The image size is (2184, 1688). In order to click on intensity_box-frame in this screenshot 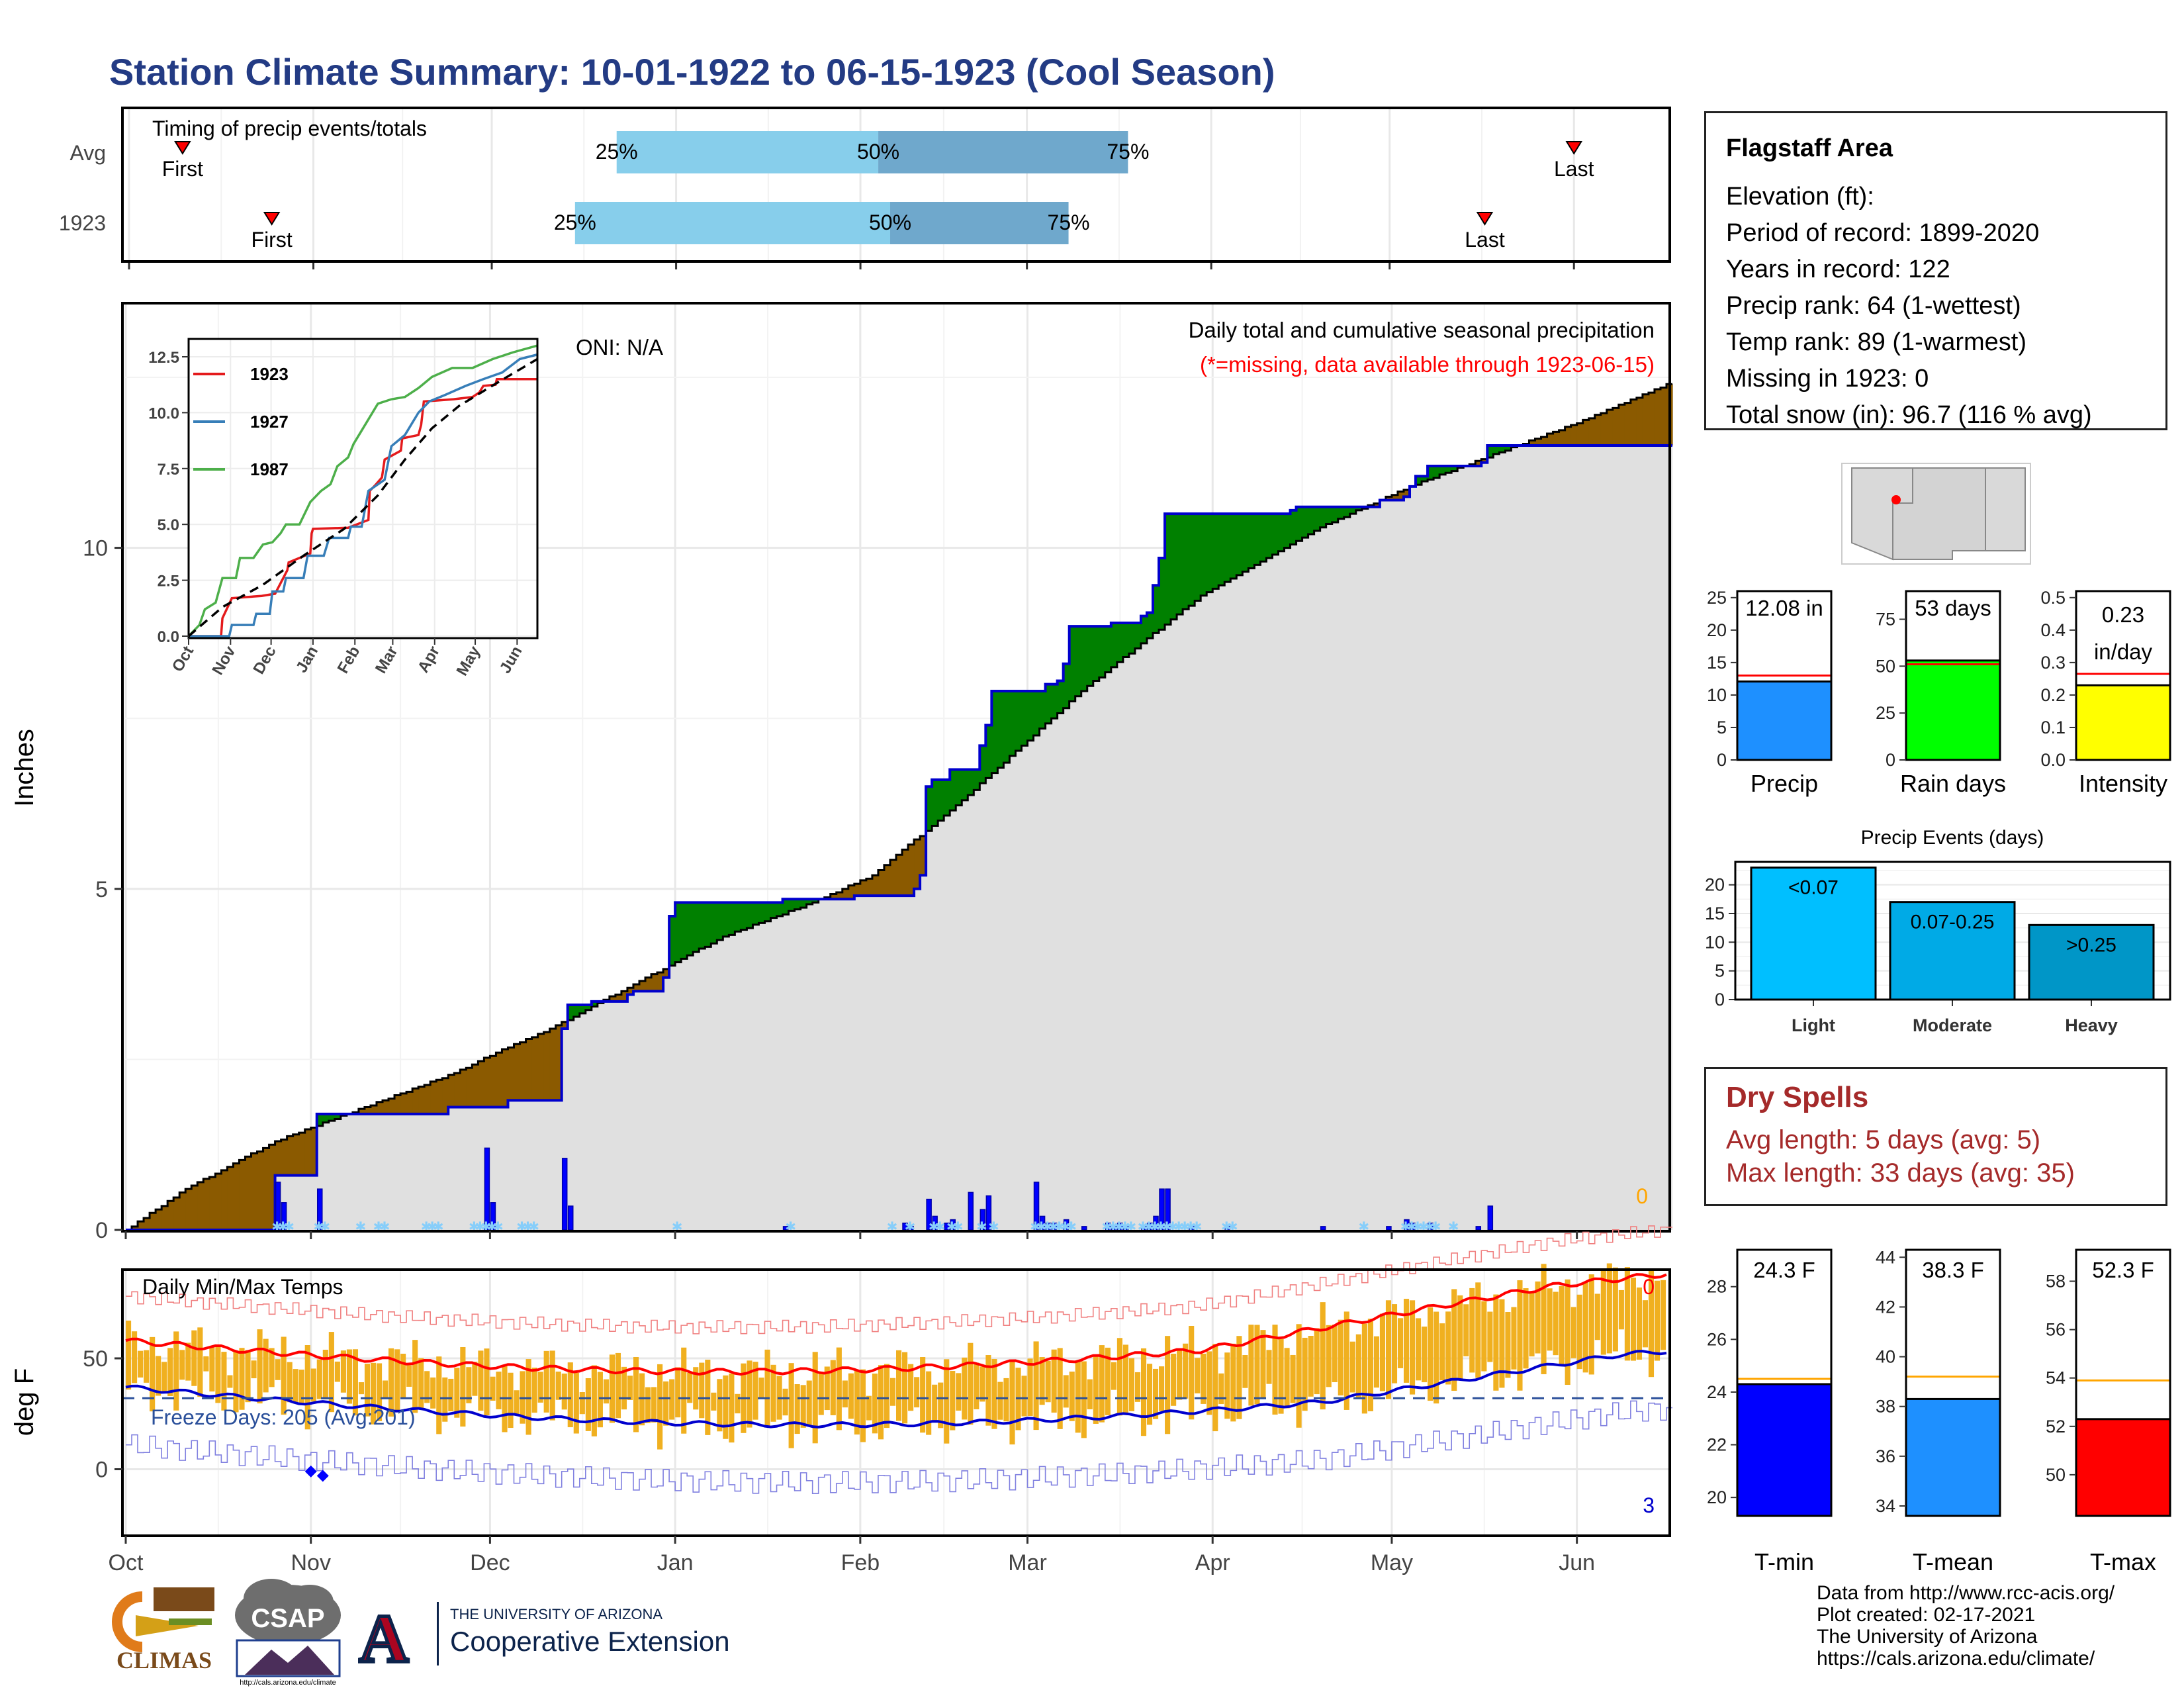, I will do `click(2123, 675)`.